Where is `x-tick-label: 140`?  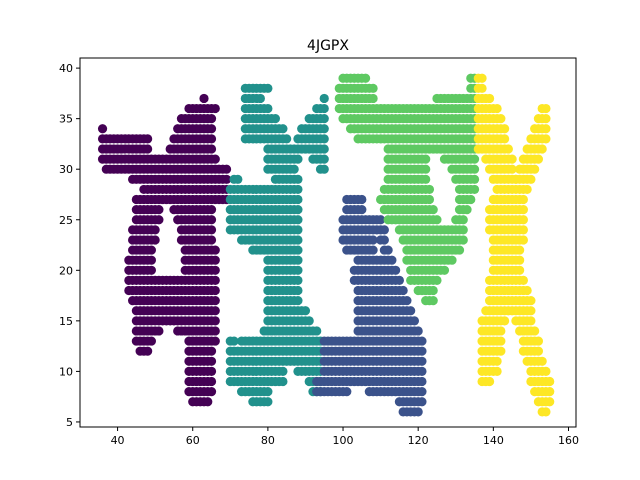 x-tick-label: 140 is located at coordinates (493, 440).